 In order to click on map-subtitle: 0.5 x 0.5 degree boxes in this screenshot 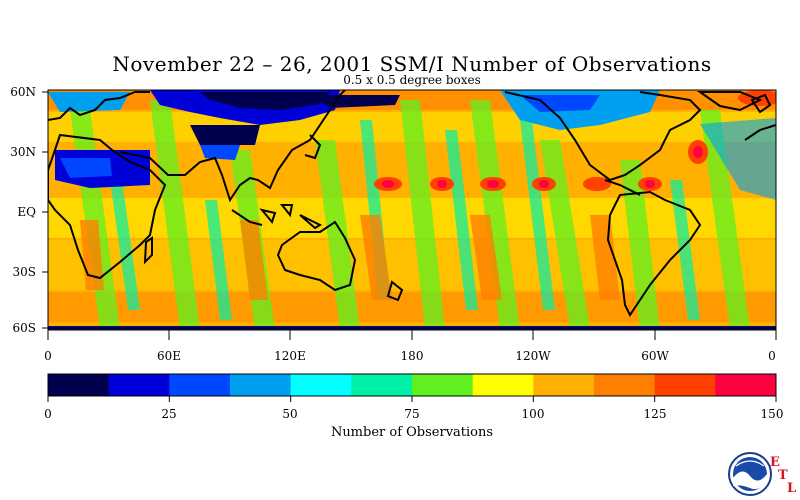, I will do `click(412, 80)`.